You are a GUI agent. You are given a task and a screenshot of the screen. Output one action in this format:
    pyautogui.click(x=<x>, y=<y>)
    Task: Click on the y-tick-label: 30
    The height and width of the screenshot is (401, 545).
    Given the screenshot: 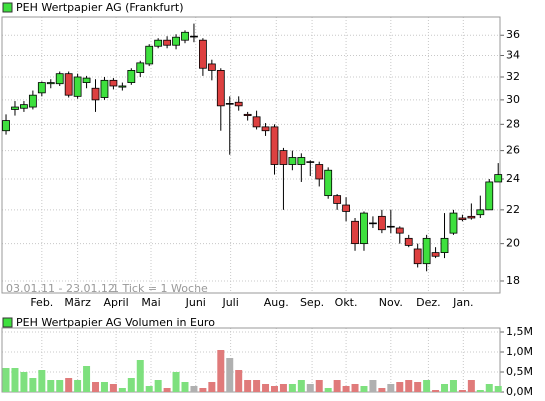 What is the action you would take?
    pyautogui.click(x=513, y=99)
    